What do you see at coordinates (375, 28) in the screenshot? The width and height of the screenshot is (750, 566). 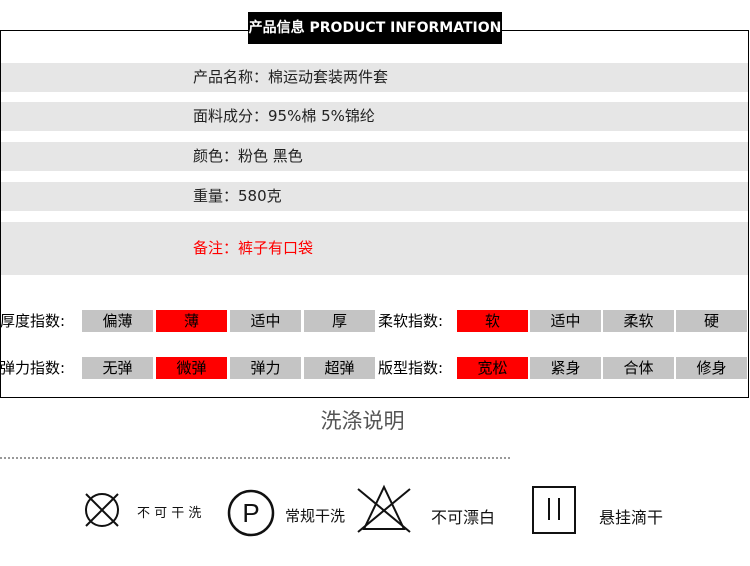 I see `section-title: 产品信息 PRODUCT INFORMATION` at bounding box center [375, 28].